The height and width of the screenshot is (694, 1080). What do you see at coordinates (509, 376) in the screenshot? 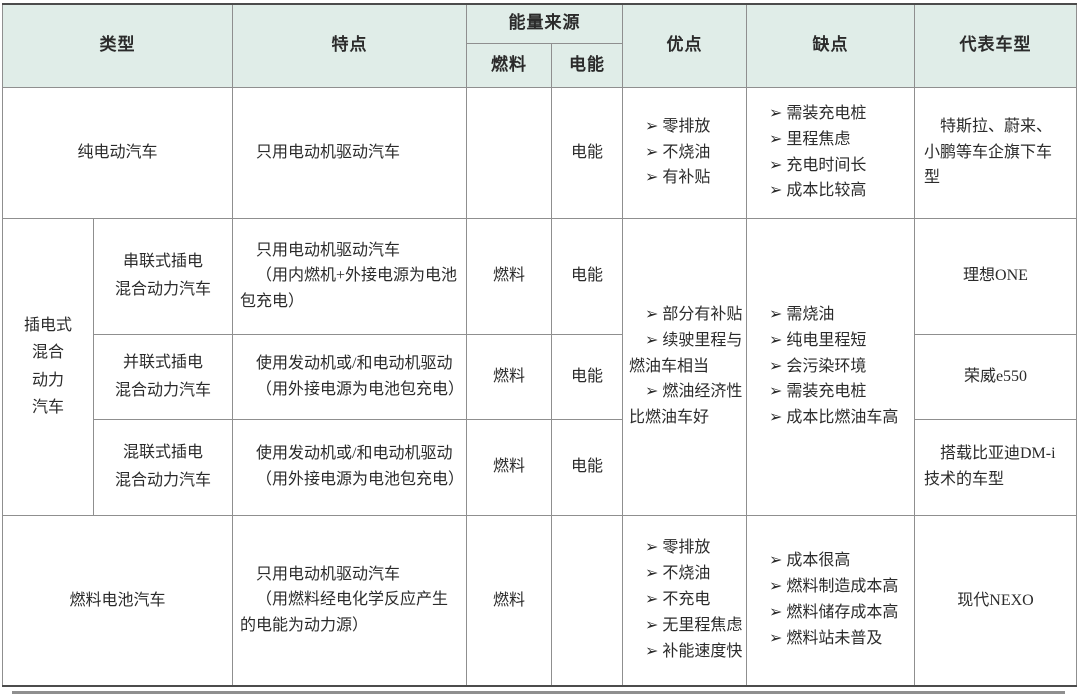
I see `phev-parallel-fuel-cell: 燃料` at bounding box center [509, 376].